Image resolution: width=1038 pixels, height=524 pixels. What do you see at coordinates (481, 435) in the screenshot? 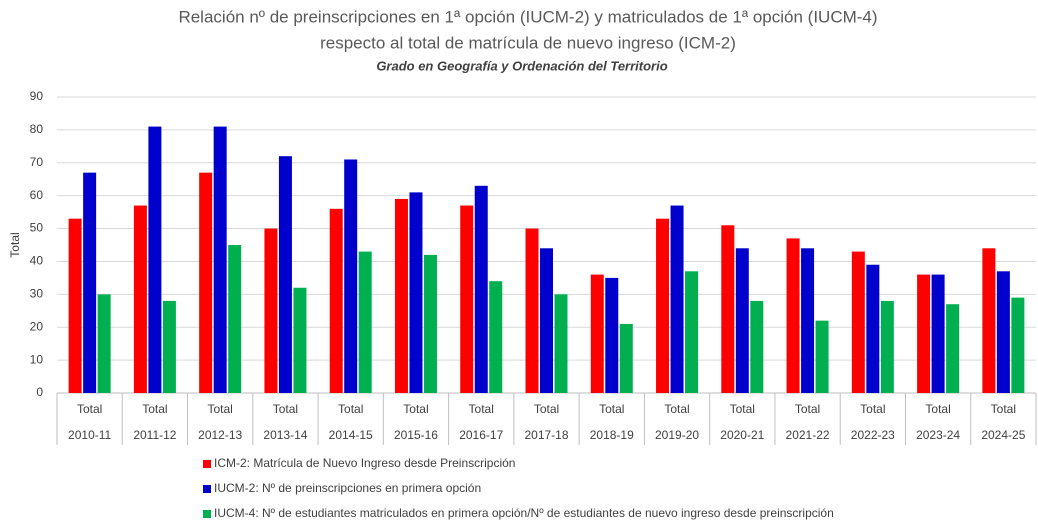
I see `x-group-label: 2016-17` at bounding box center [481, 435].